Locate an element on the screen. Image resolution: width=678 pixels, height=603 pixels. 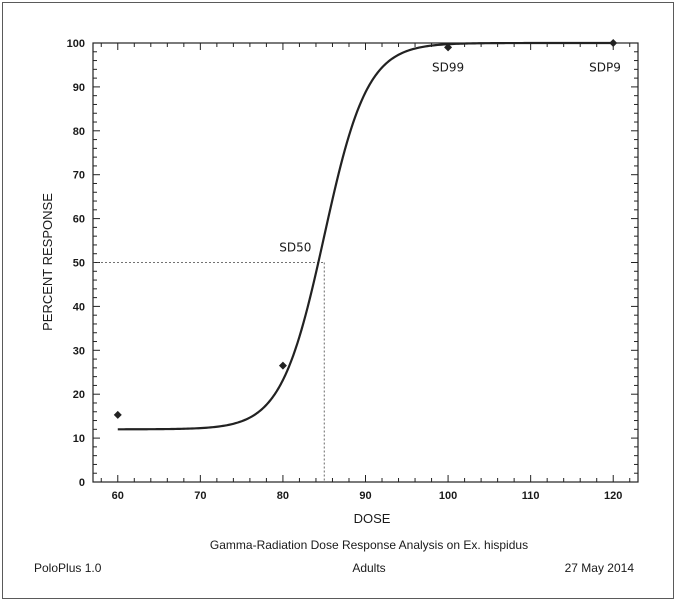
footer-date: 27 May 2014 is located at coordinates (600, 568).